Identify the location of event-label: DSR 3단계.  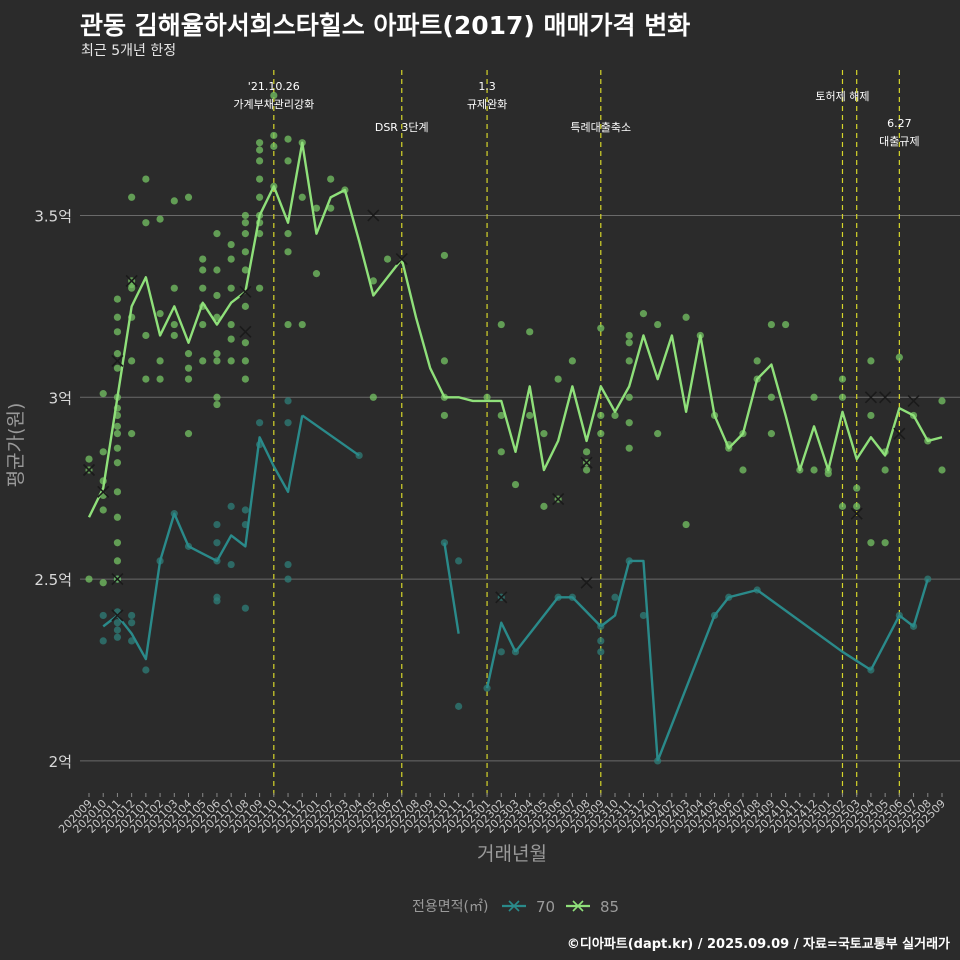
(402, 127).